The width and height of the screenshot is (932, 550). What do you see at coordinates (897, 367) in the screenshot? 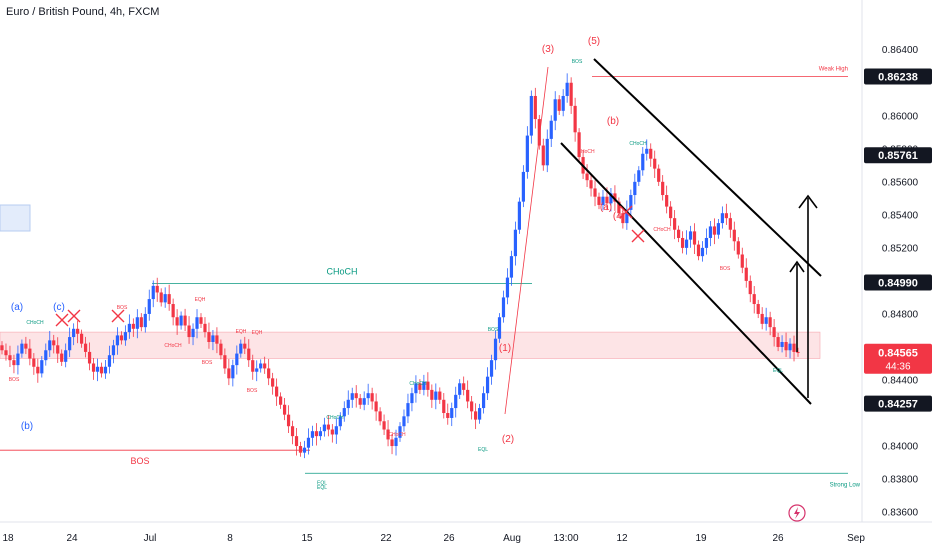
I see `countdown-label: 44:36` at bounding box center [897, 367].